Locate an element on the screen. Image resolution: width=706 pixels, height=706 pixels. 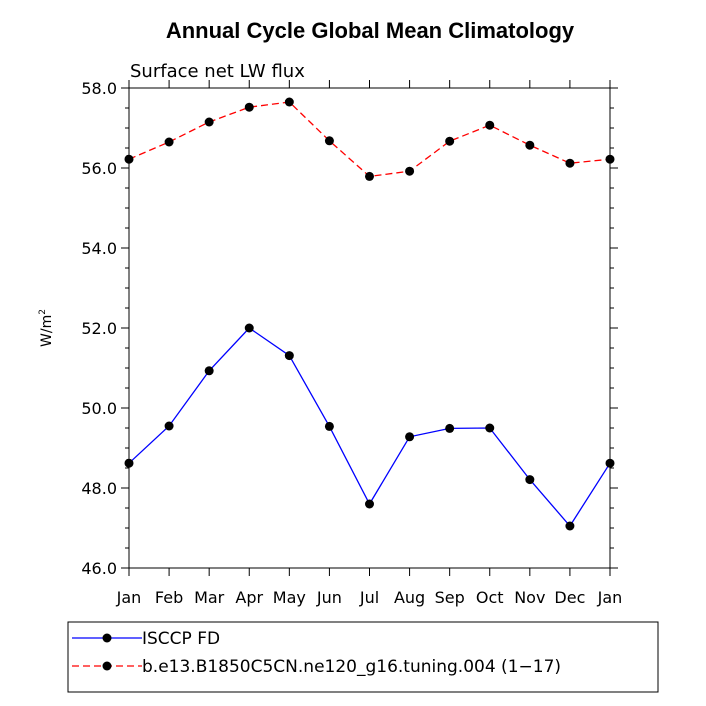
x-tick-label: Oct is located at coordinates (490, 597).